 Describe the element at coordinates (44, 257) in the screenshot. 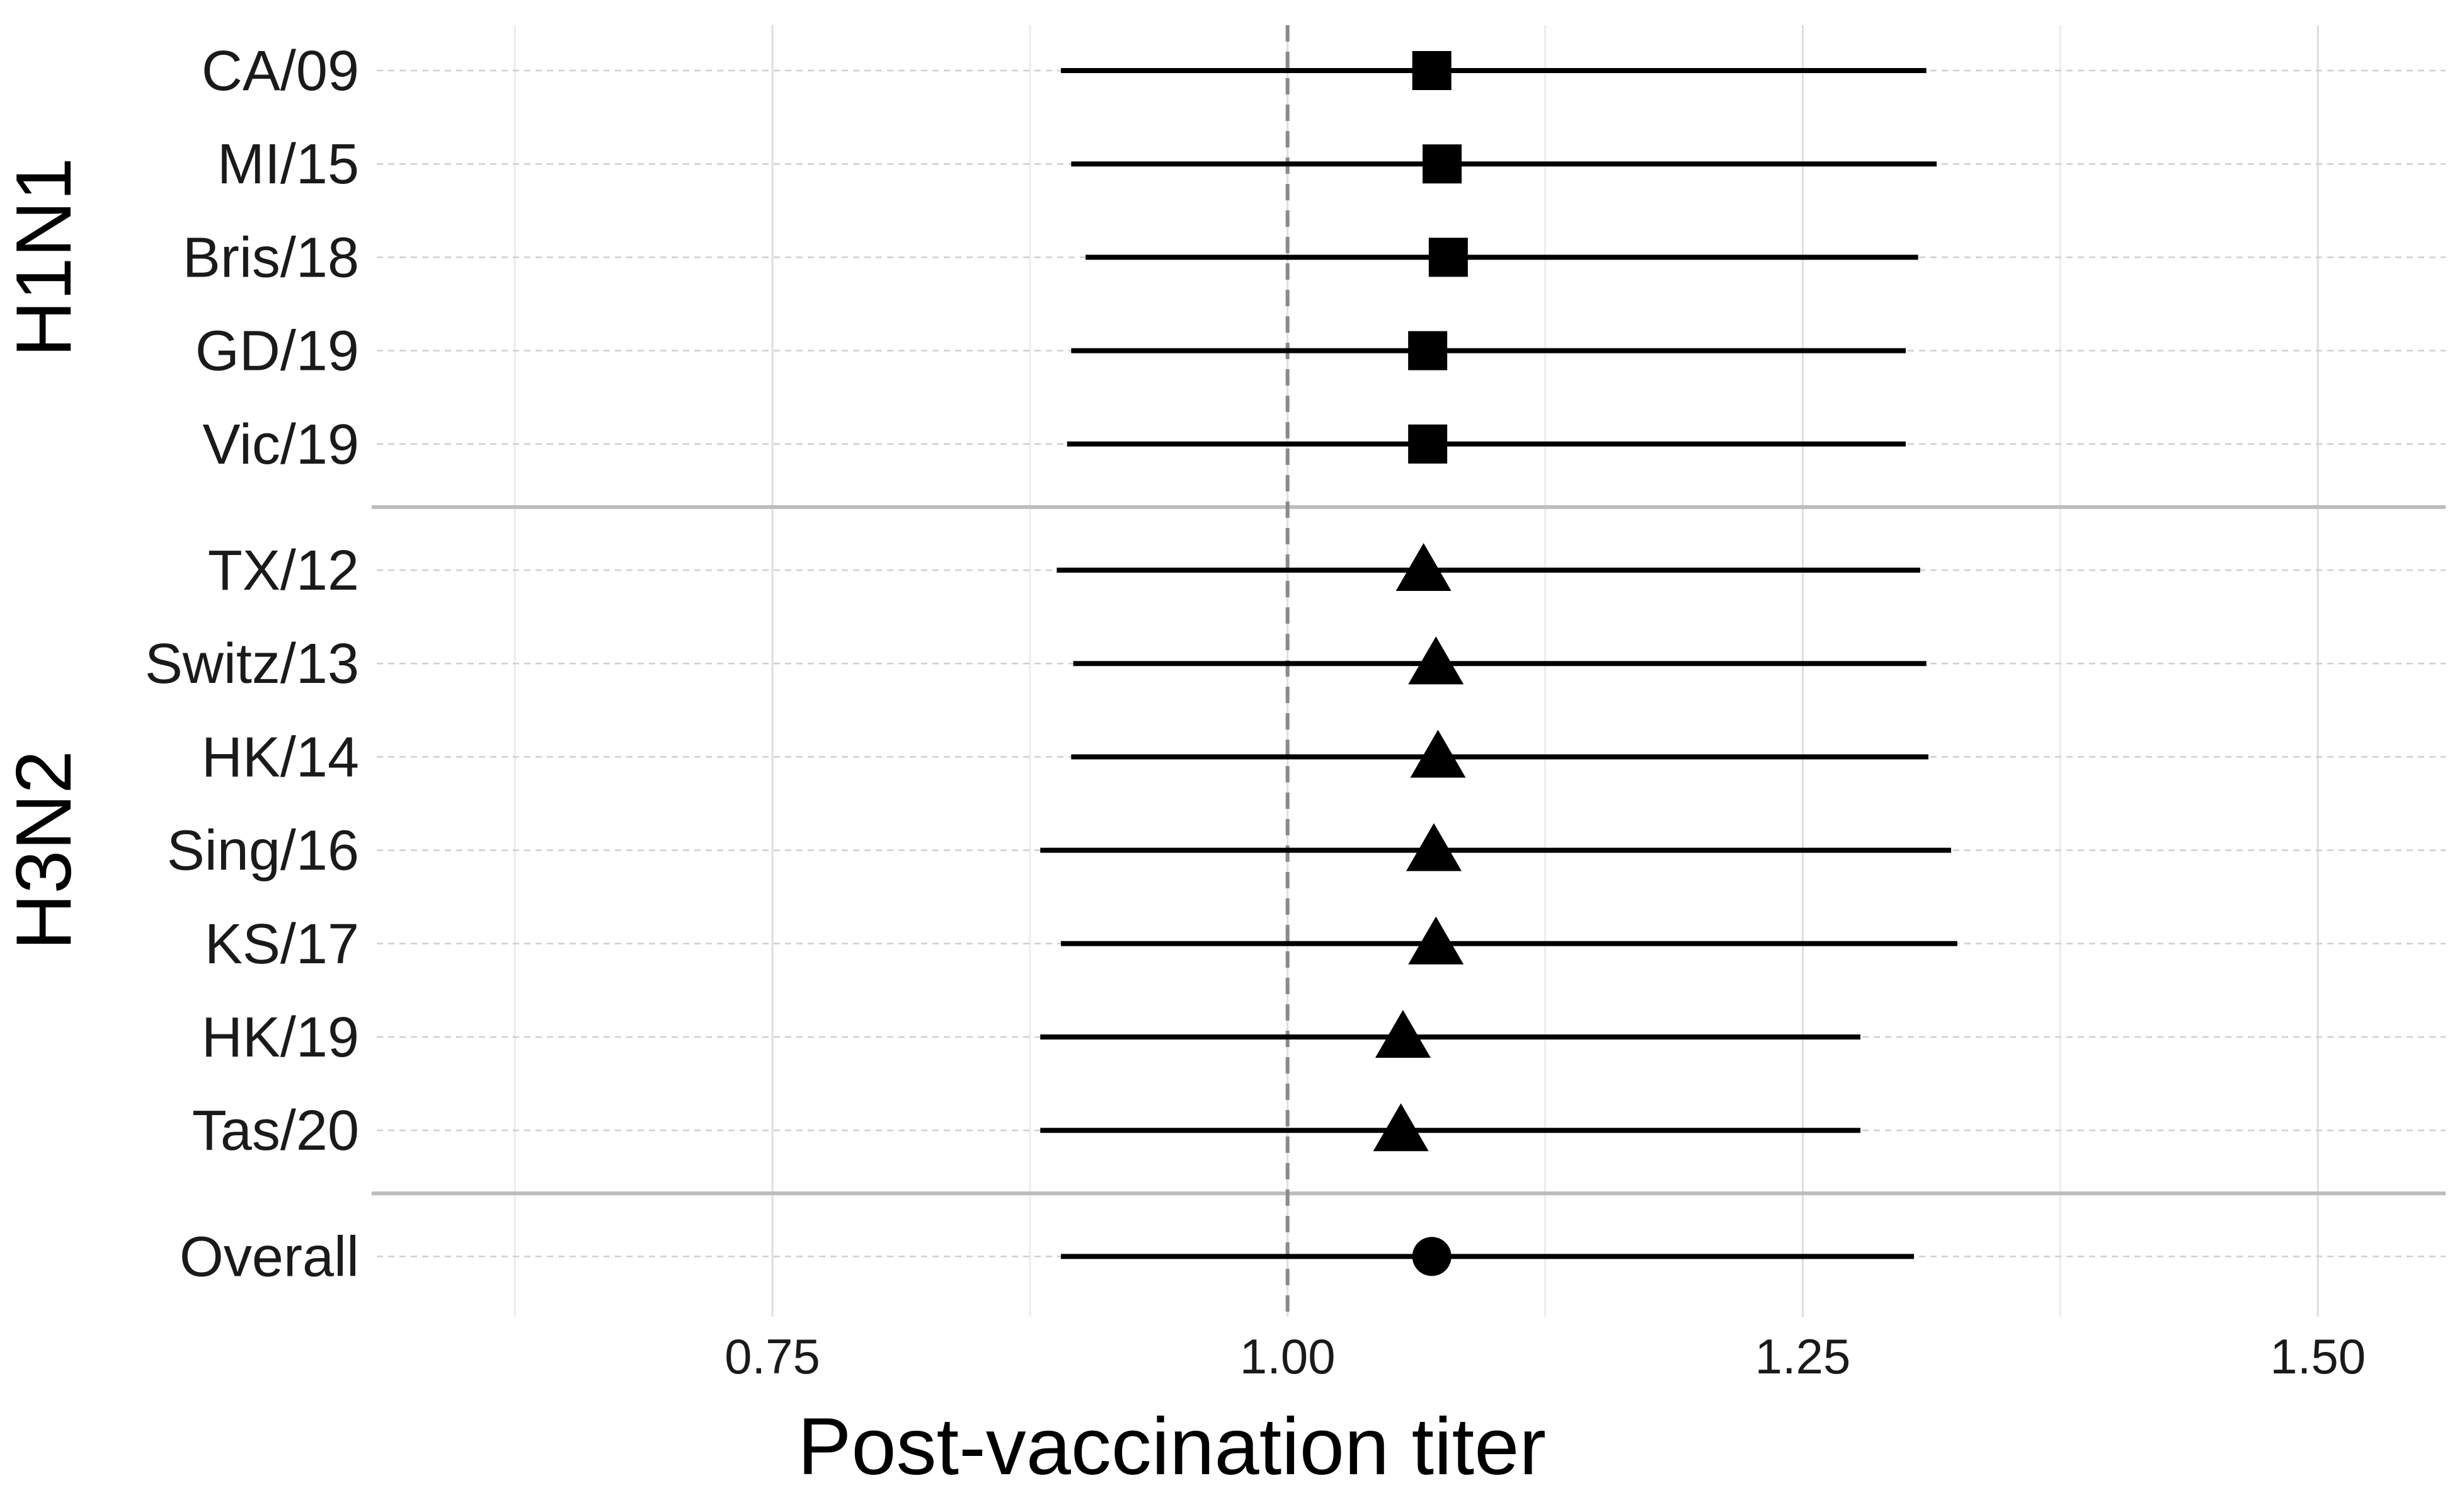

I see `group-label: H1N1` at that location.